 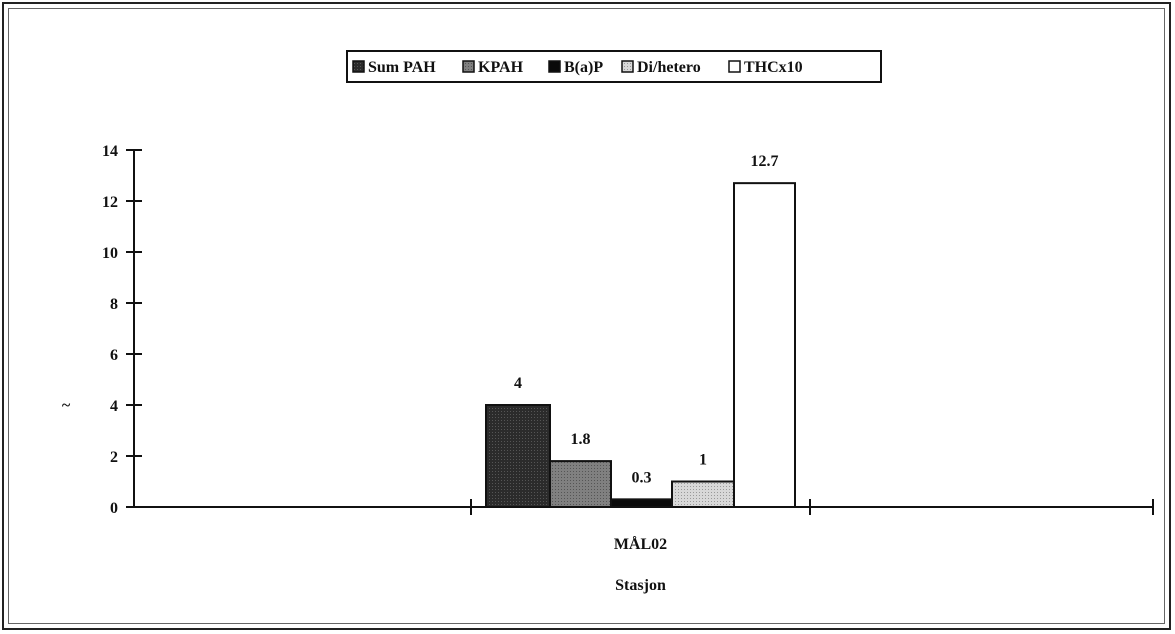 What do you see at coordinates (583, 67) in the screenshot?
I see `legend-entry: B(a)P` at bounding box center [583, 67].